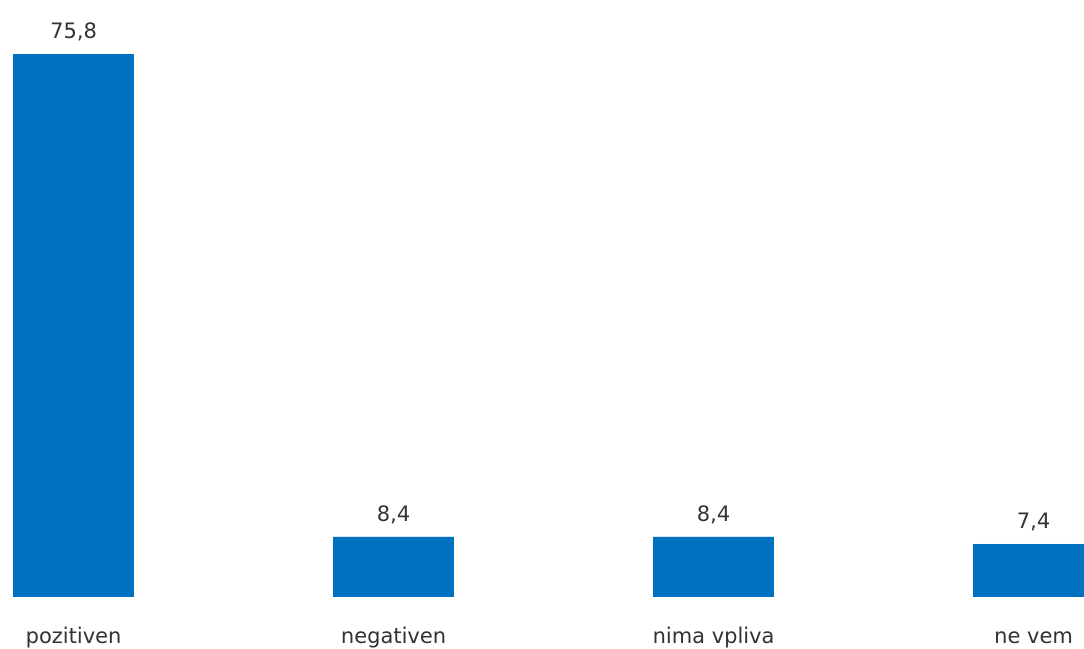  What do you see at coordinates (1028, 570) in the screenshot?
I see `bar-ne-vem` at bounding box center [1028, 570].